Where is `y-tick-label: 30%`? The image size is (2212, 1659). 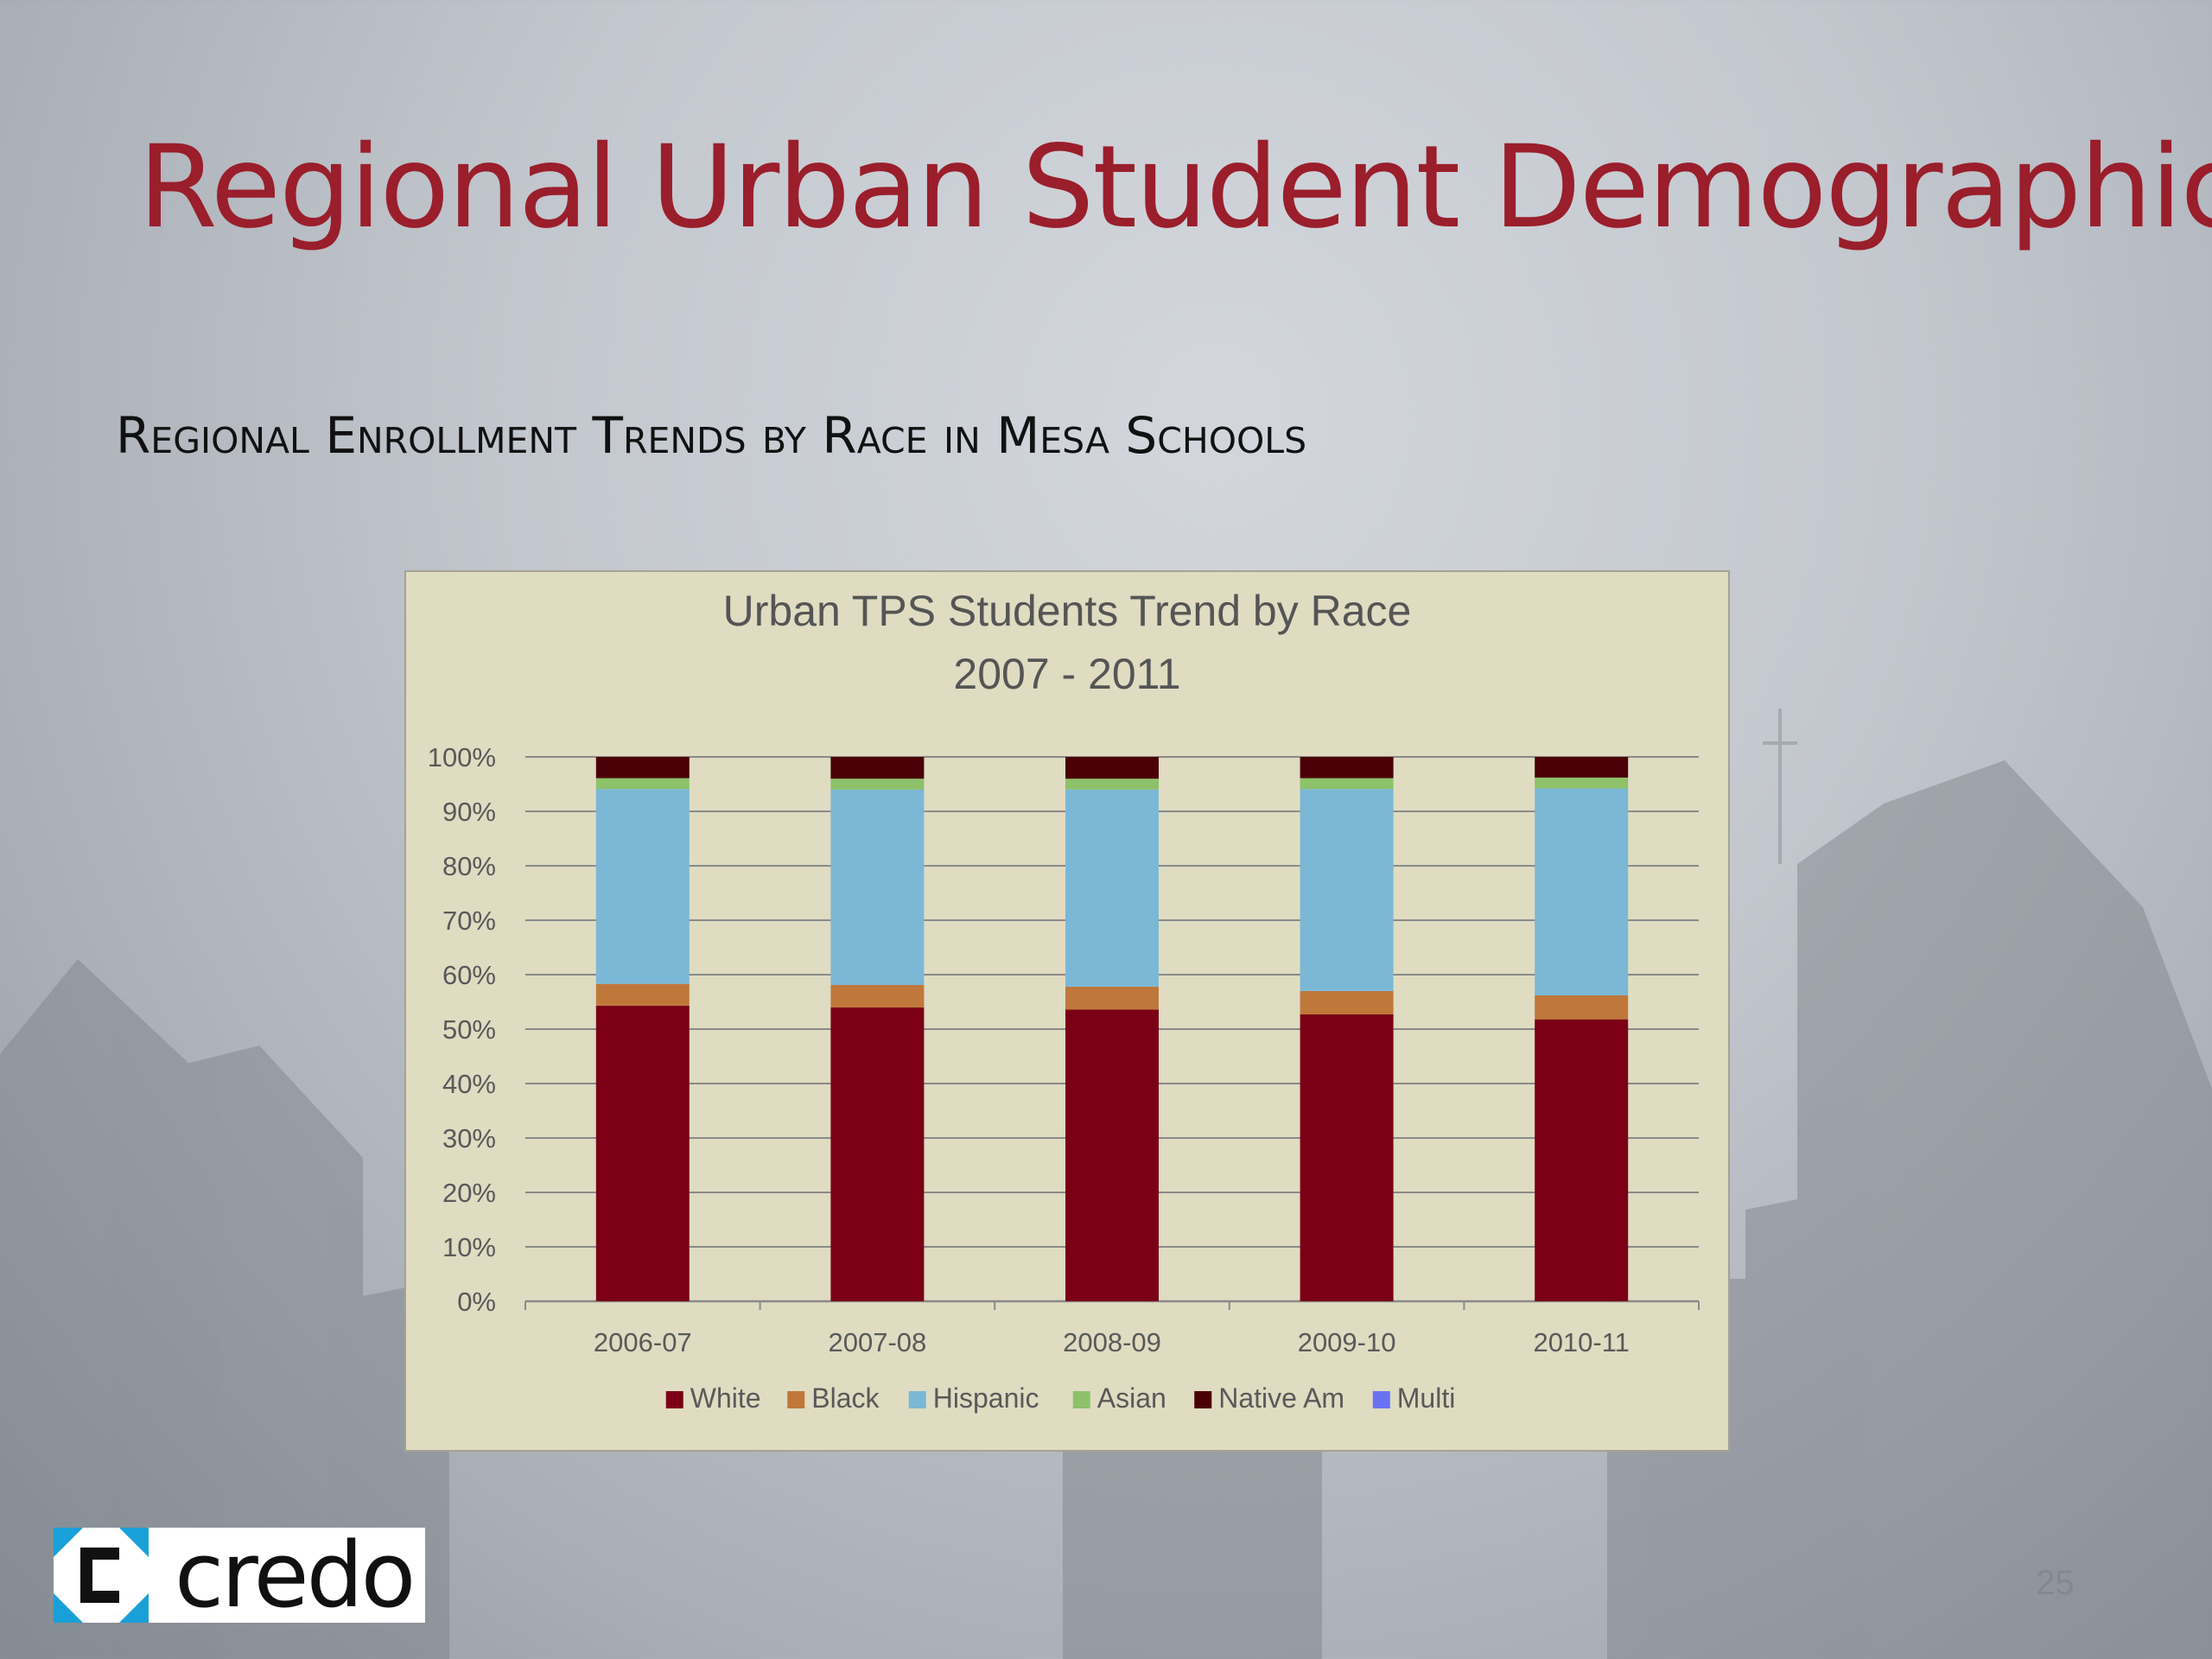 y-tick-label: 30% is located at coordinates (469, 1138).